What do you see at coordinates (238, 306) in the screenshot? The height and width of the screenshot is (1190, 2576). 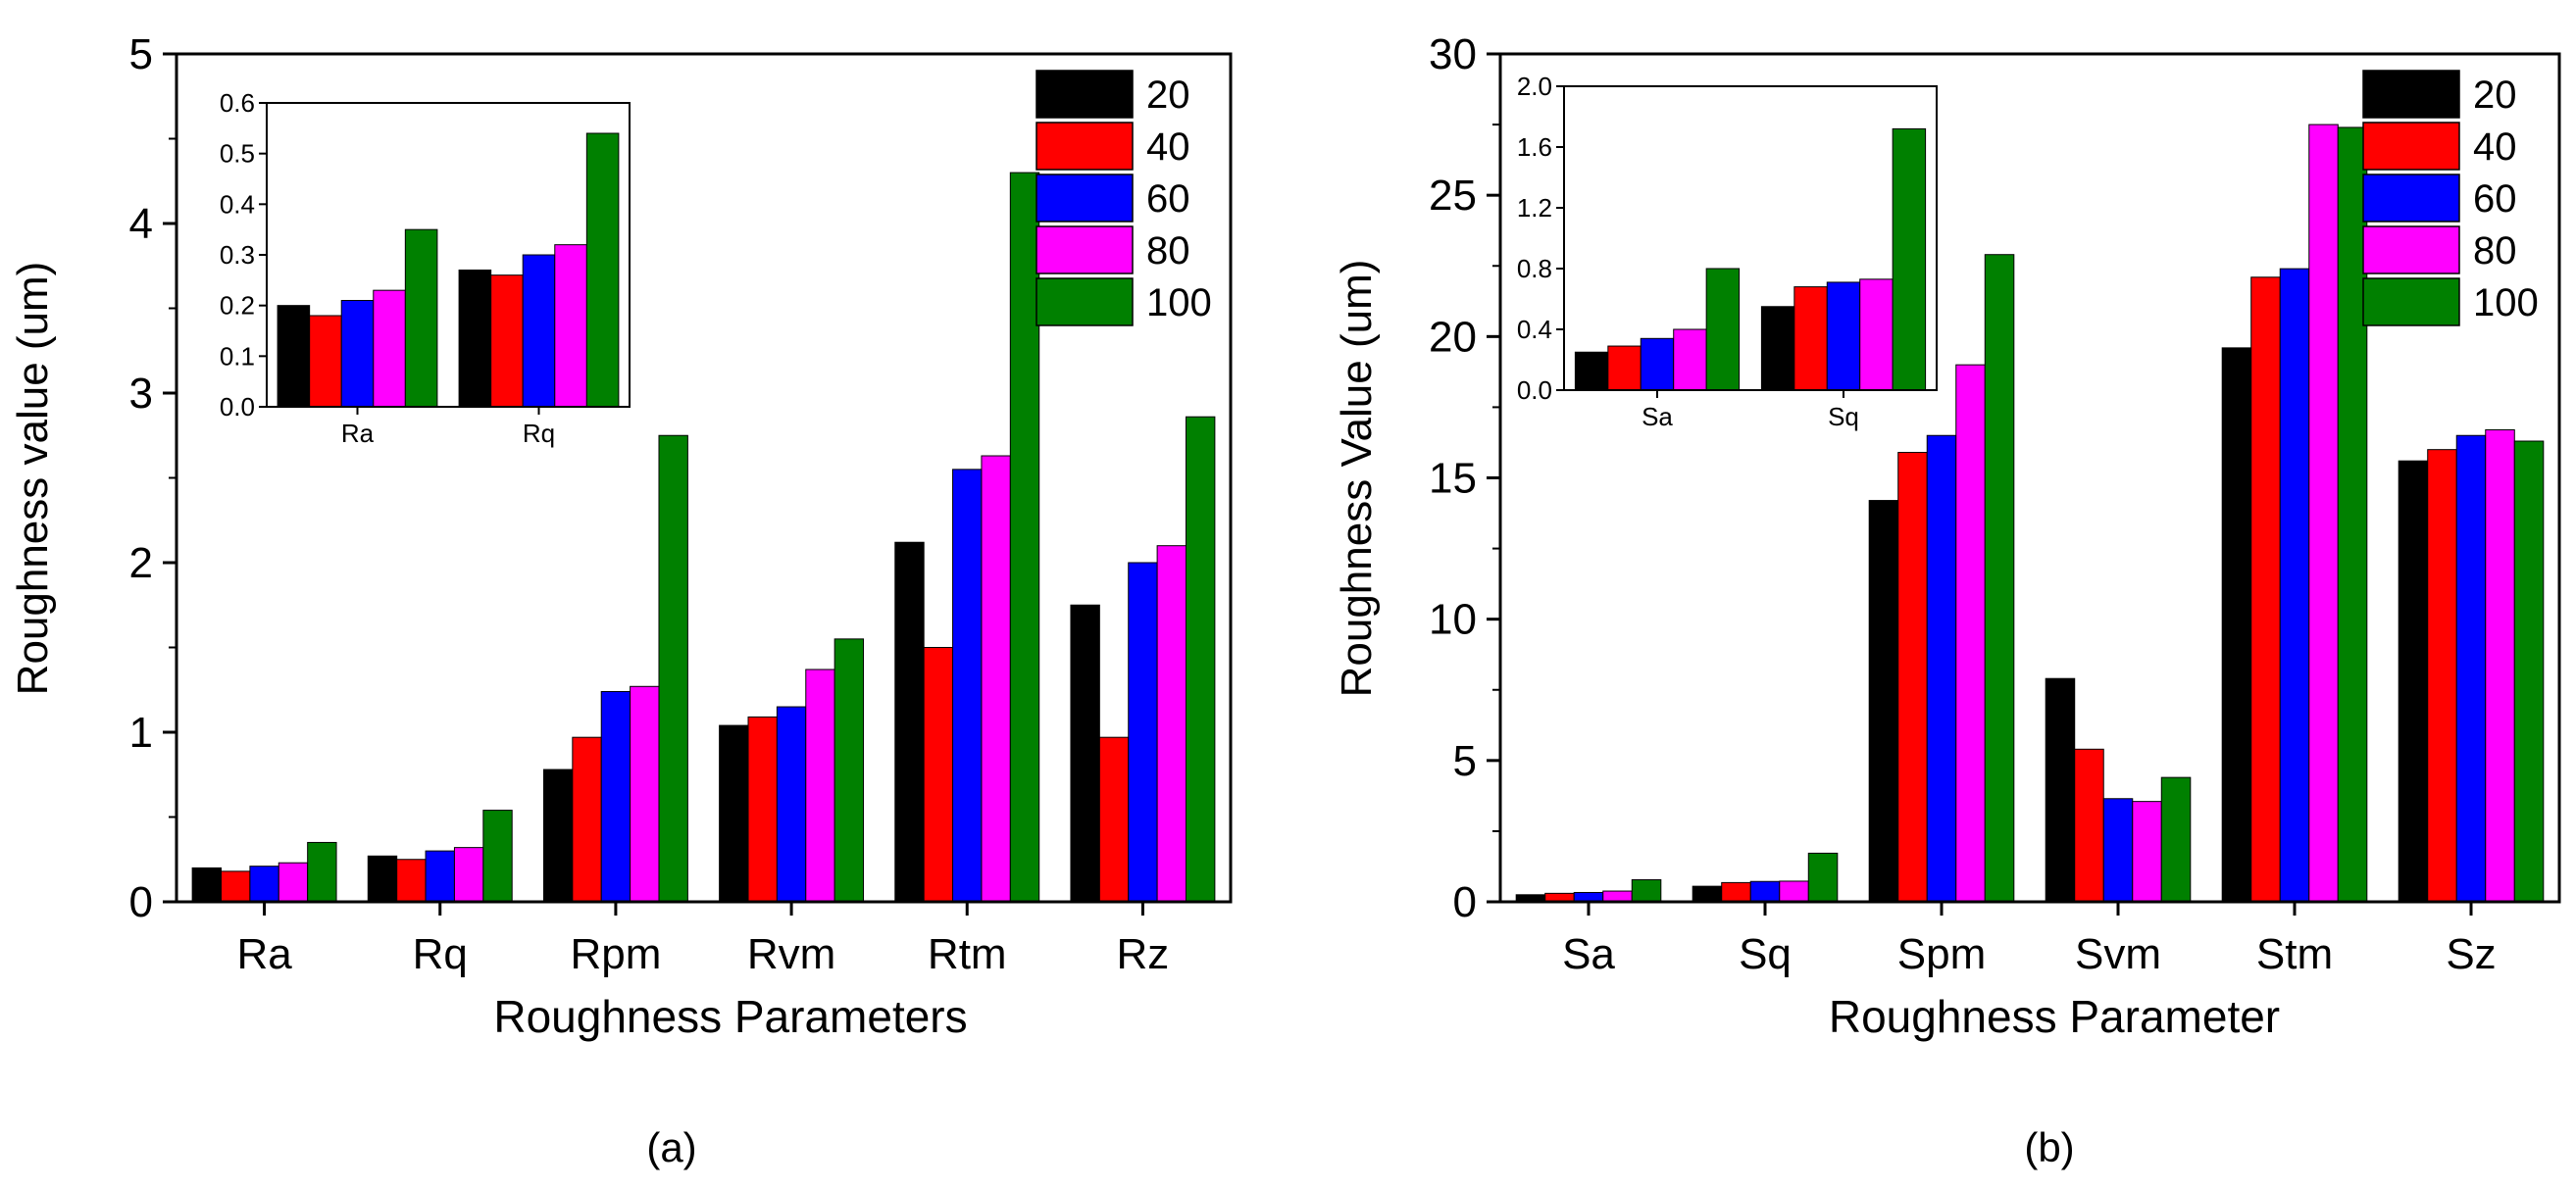 I see `inset-y-tick-label: 0.2` at bounding box center [238, 306].